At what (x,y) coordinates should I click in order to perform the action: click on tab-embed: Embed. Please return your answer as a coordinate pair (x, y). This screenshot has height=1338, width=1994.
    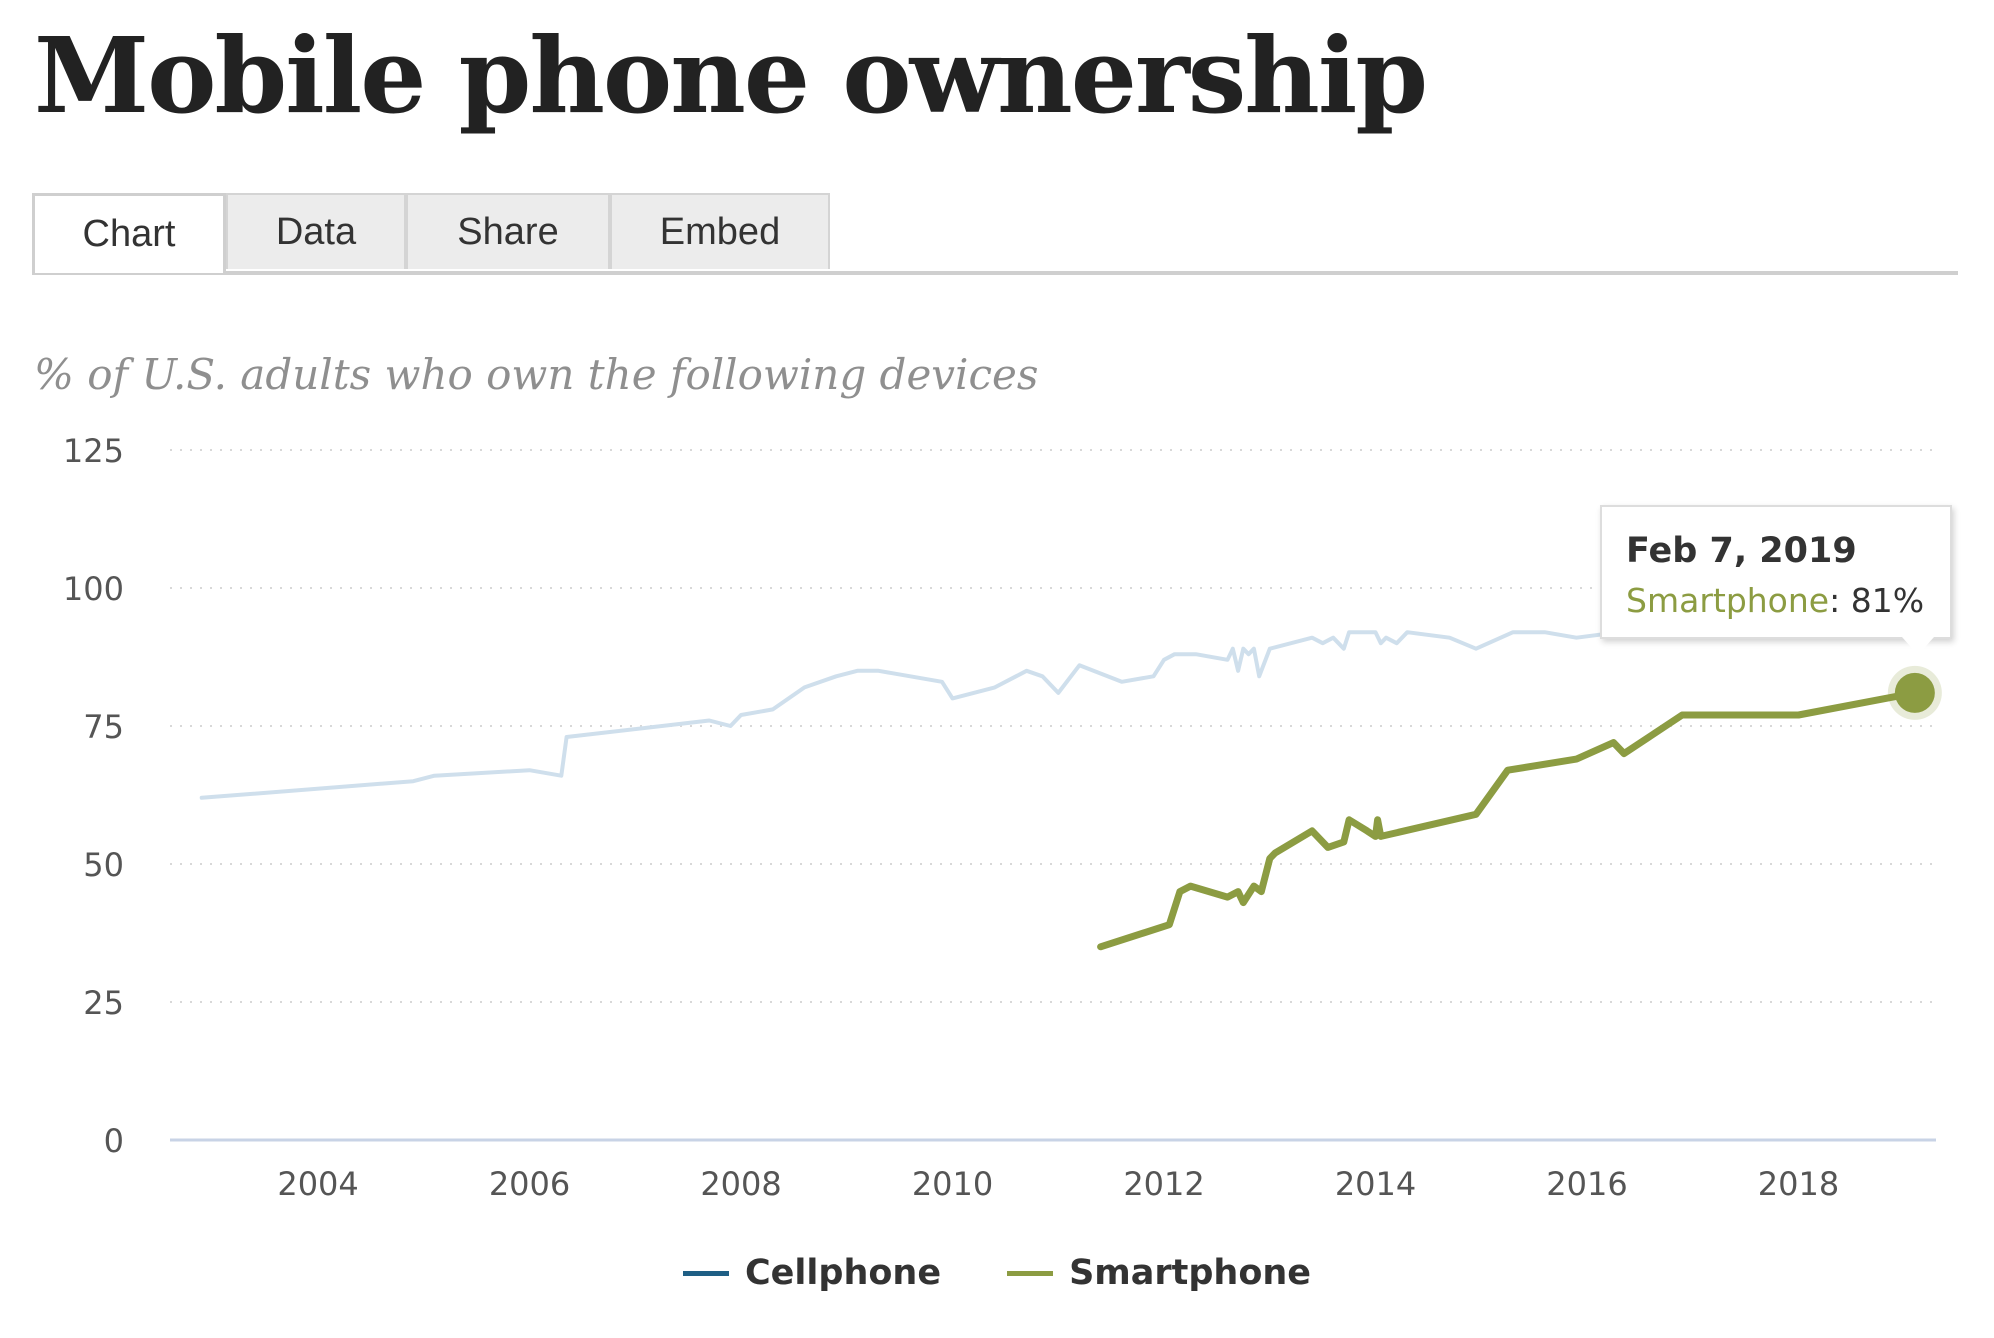
    Looking at the image, I should click on (720, 231).